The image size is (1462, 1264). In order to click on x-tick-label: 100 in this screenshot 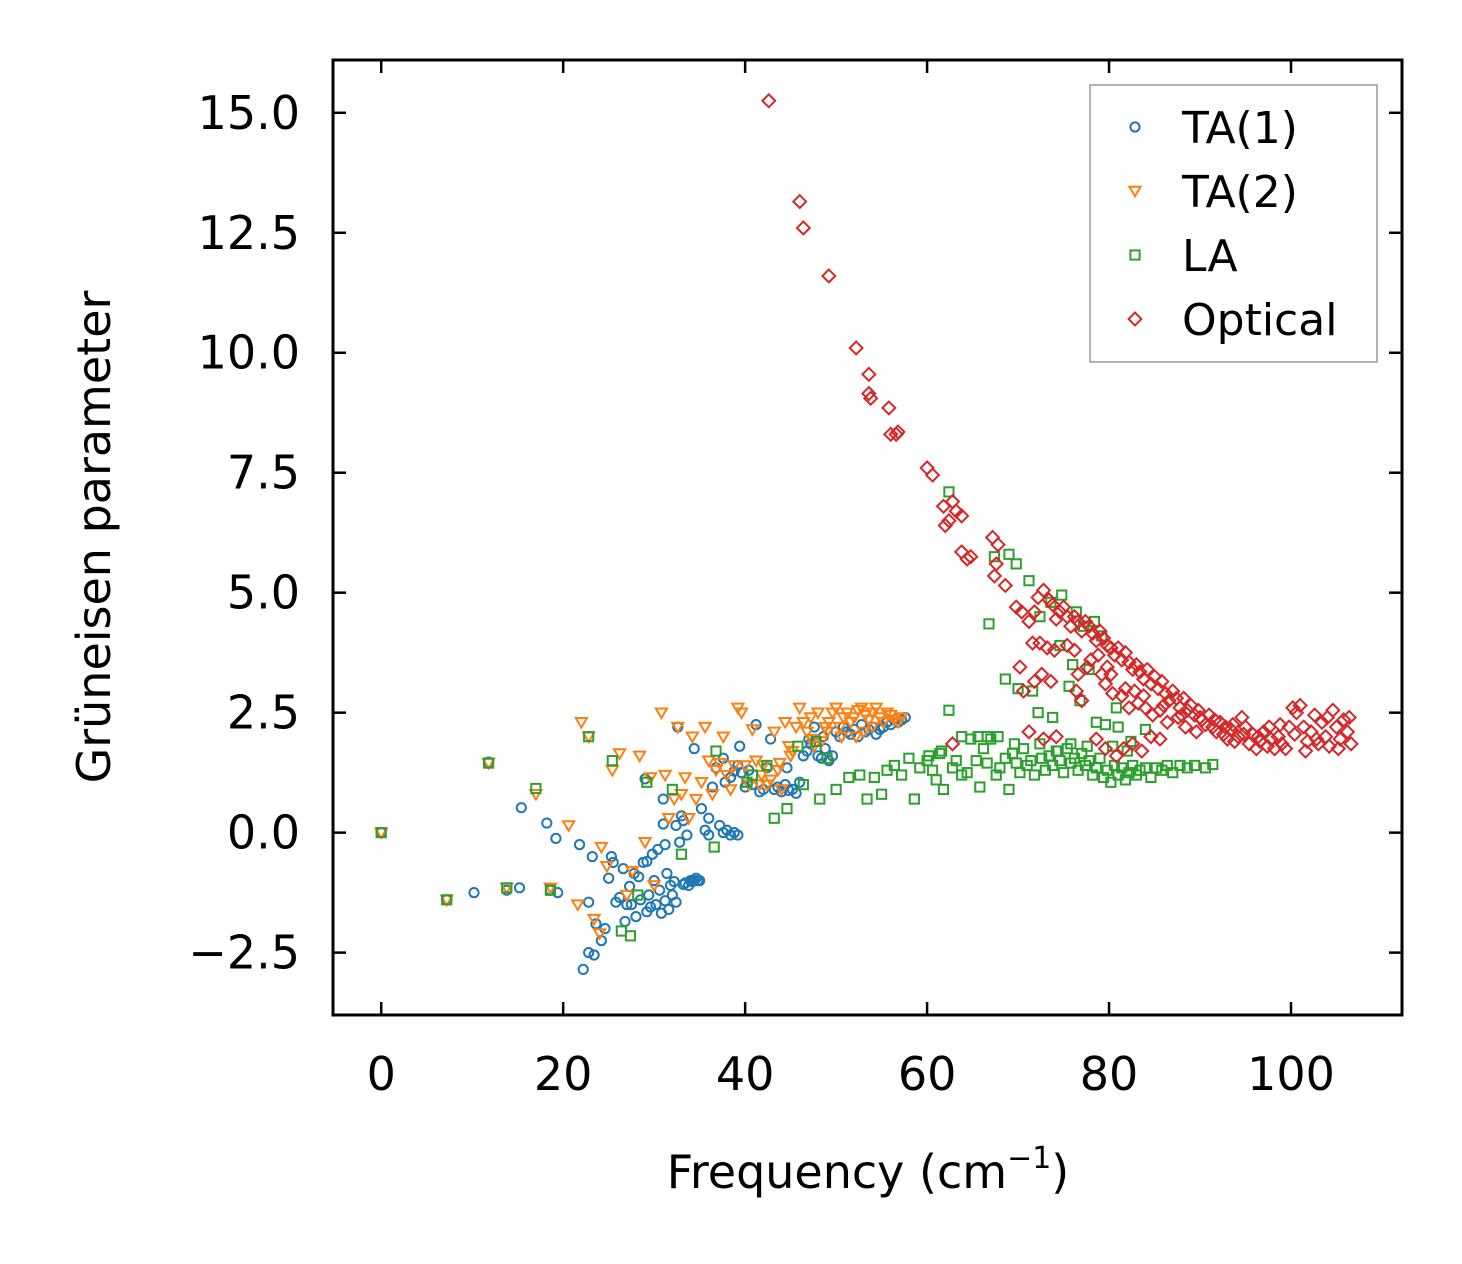, I will do `click(1291, 1074)`.